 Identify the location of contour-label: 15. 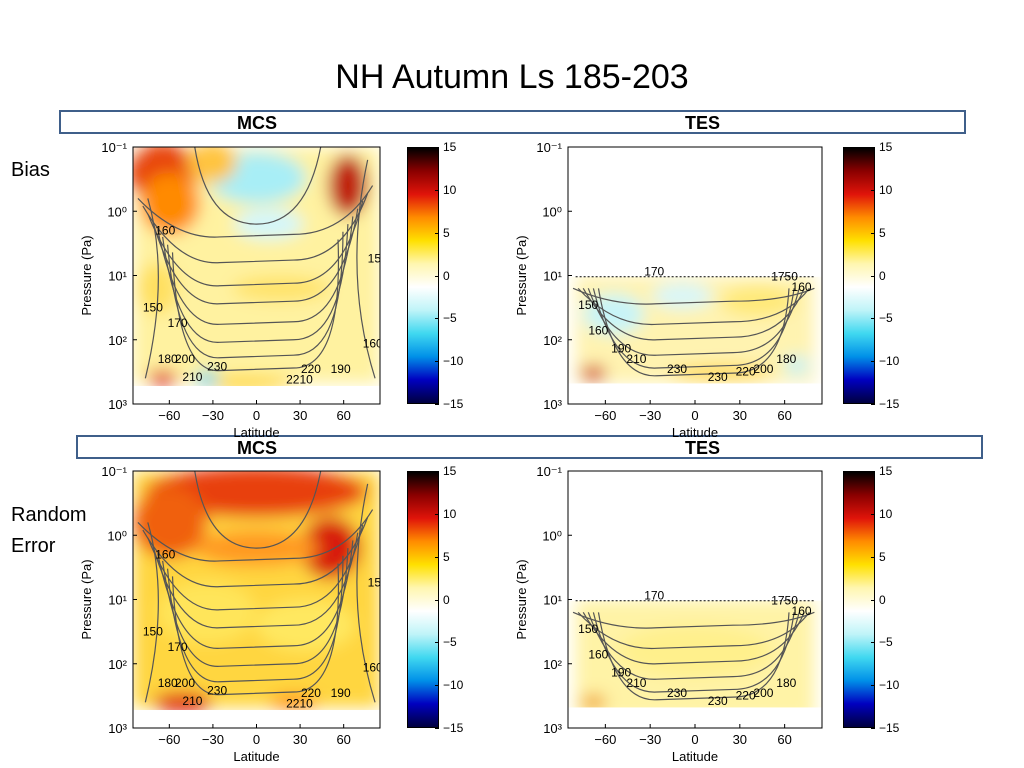
(375, 583).